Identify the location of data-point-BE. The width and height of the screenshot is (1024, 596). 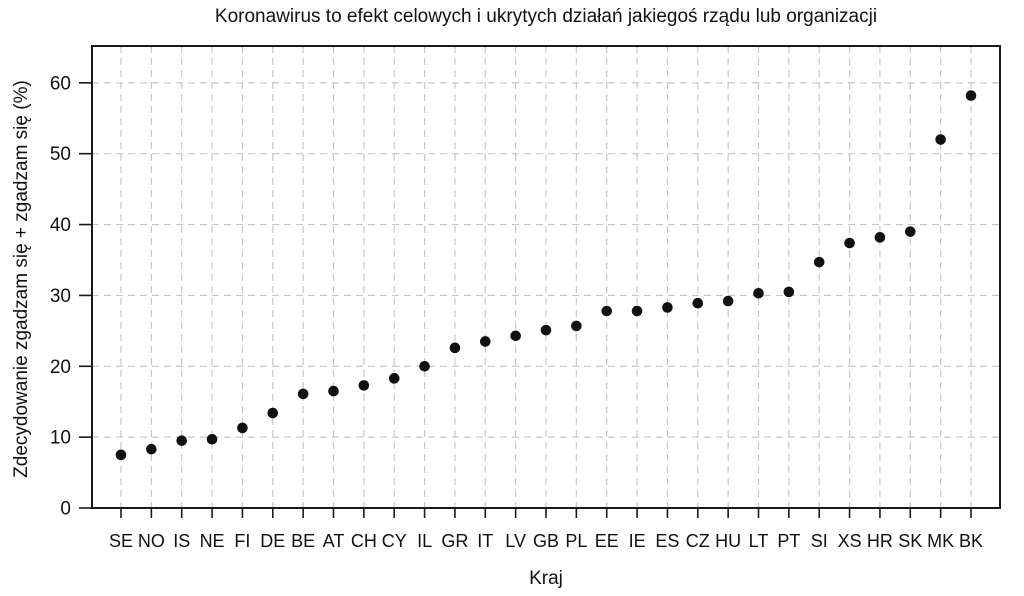
(303, 394).